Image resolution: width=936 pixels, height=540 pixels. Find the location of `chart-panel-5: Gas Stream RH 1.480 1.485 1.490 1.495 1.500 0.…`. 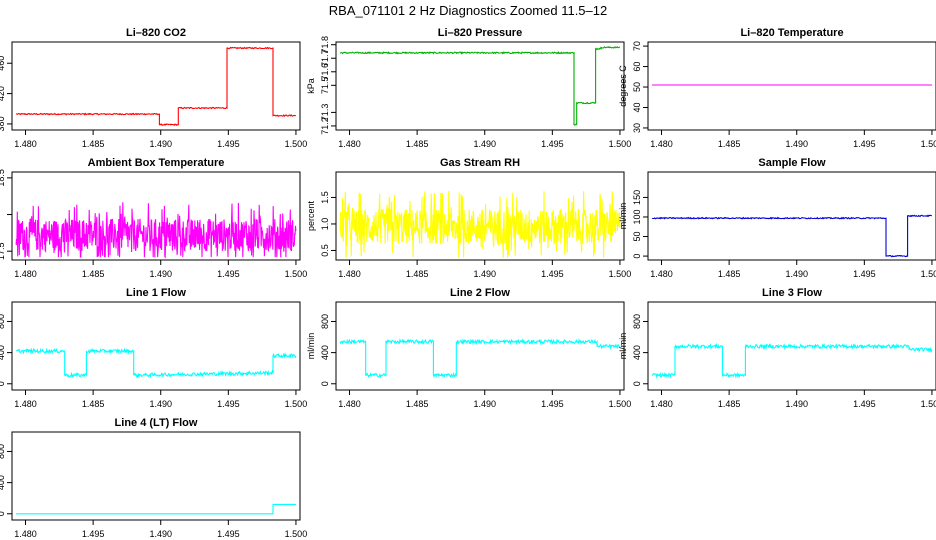

chart-panel-5: Gas Stream RH 1.480 1.485 1.490 1.495 1.500 0.… is located at coordinates (468, 218).